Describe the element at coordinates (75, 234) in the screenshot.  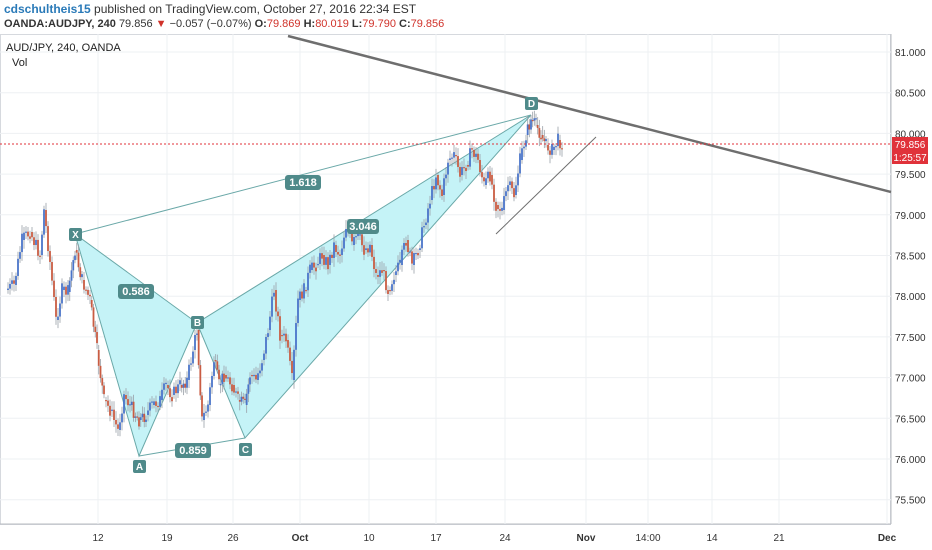
I see `point-label-x: X` at that location.